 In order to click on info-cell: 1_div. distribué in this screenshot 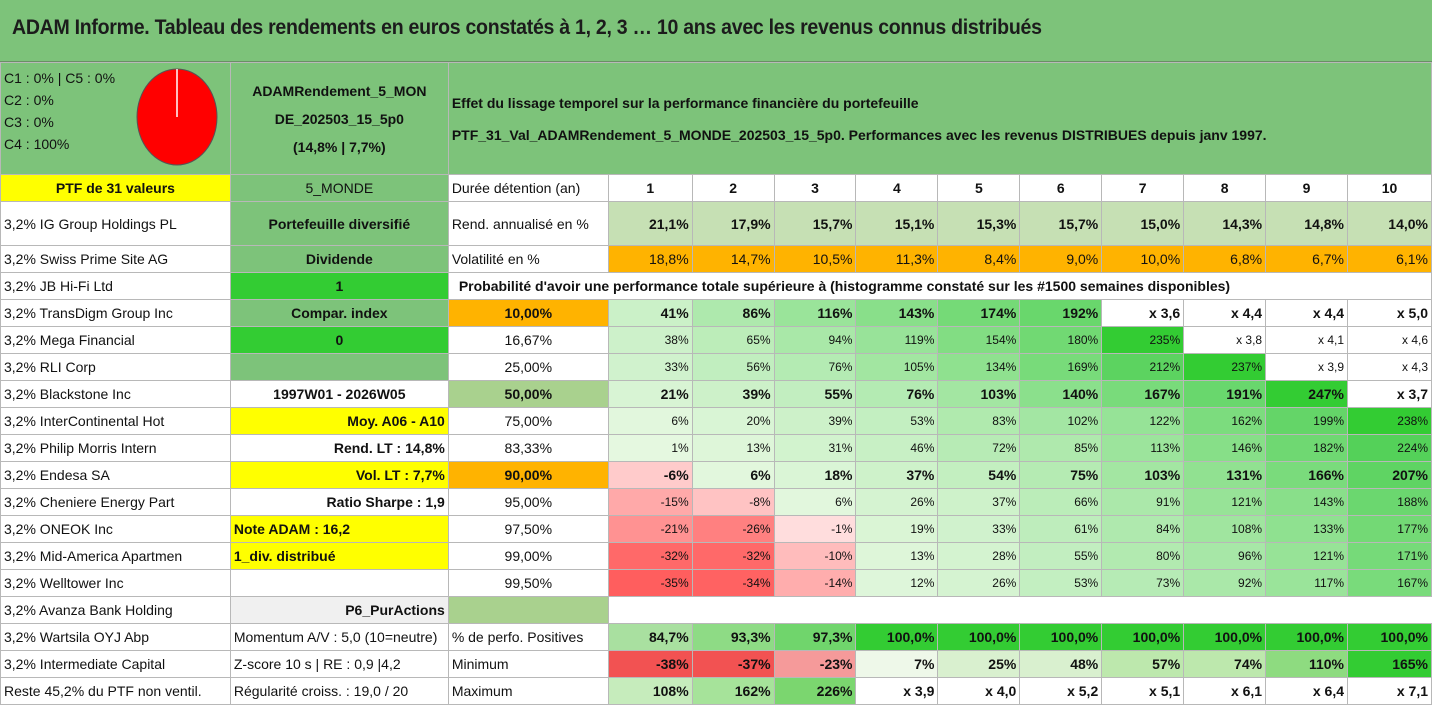, I will do `click(339, 556)`.